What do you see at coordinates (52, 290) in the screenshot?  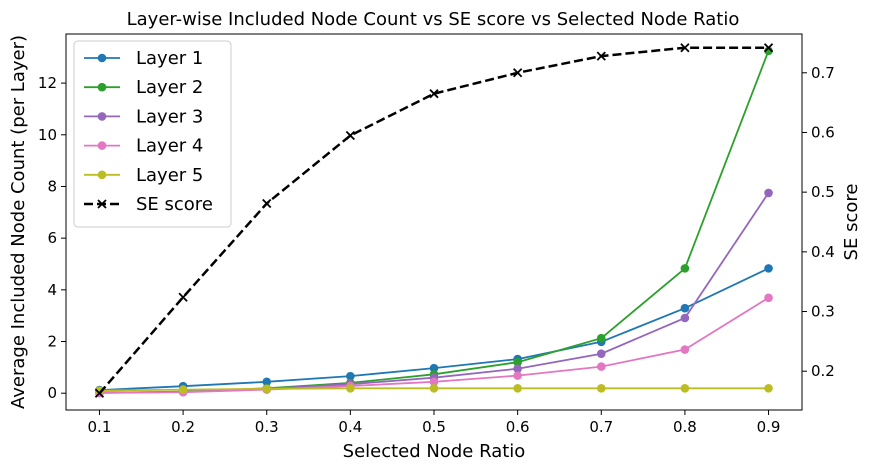 I see `y-tick-label: 4` at bounding box center [52, 290].